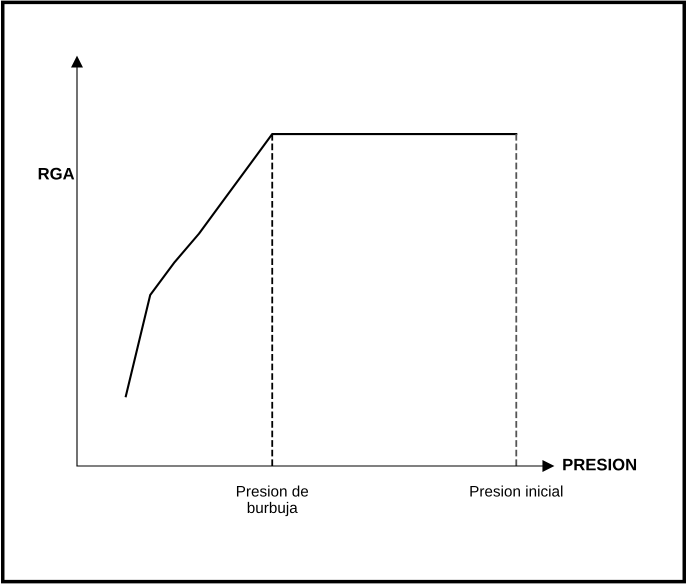 This screenshot has height=584, width=687. I want to click on y-axis-title: RGA, so click(56, 174).